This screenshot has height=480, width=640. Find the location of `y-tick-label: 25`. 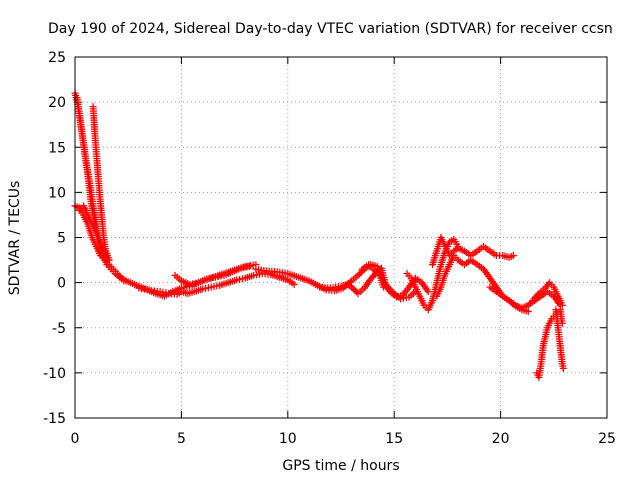

y-tick-label: 25 is located at coordinates (57, 58).